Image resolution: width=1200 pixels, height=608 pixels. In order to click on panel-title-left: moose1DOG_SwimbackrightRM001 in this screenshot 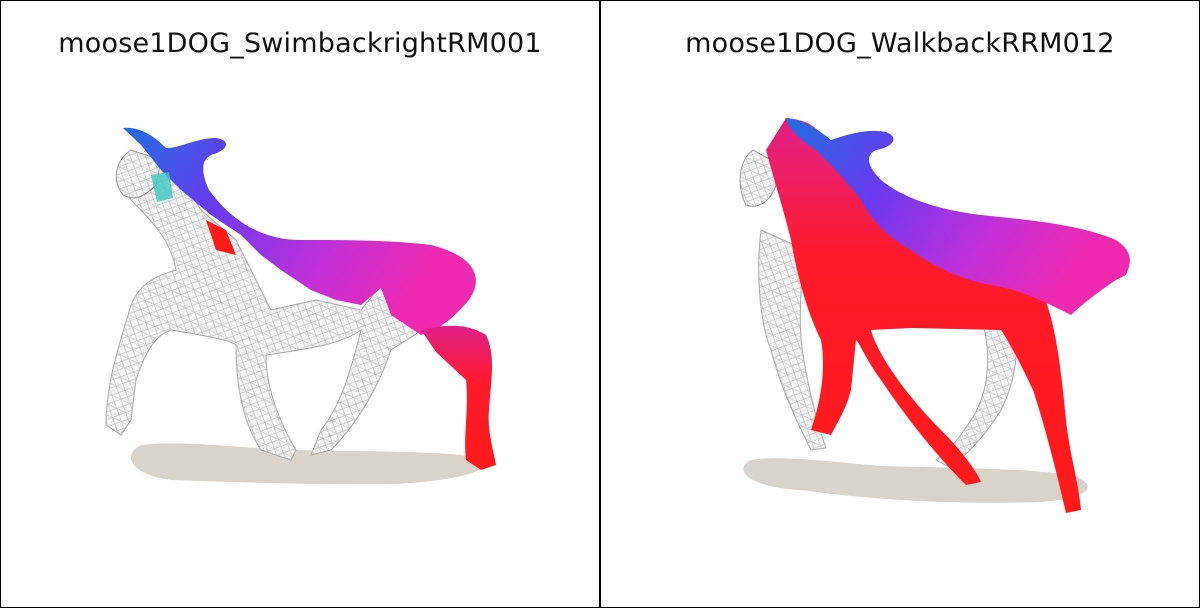, I will do `click(300, 43)`.